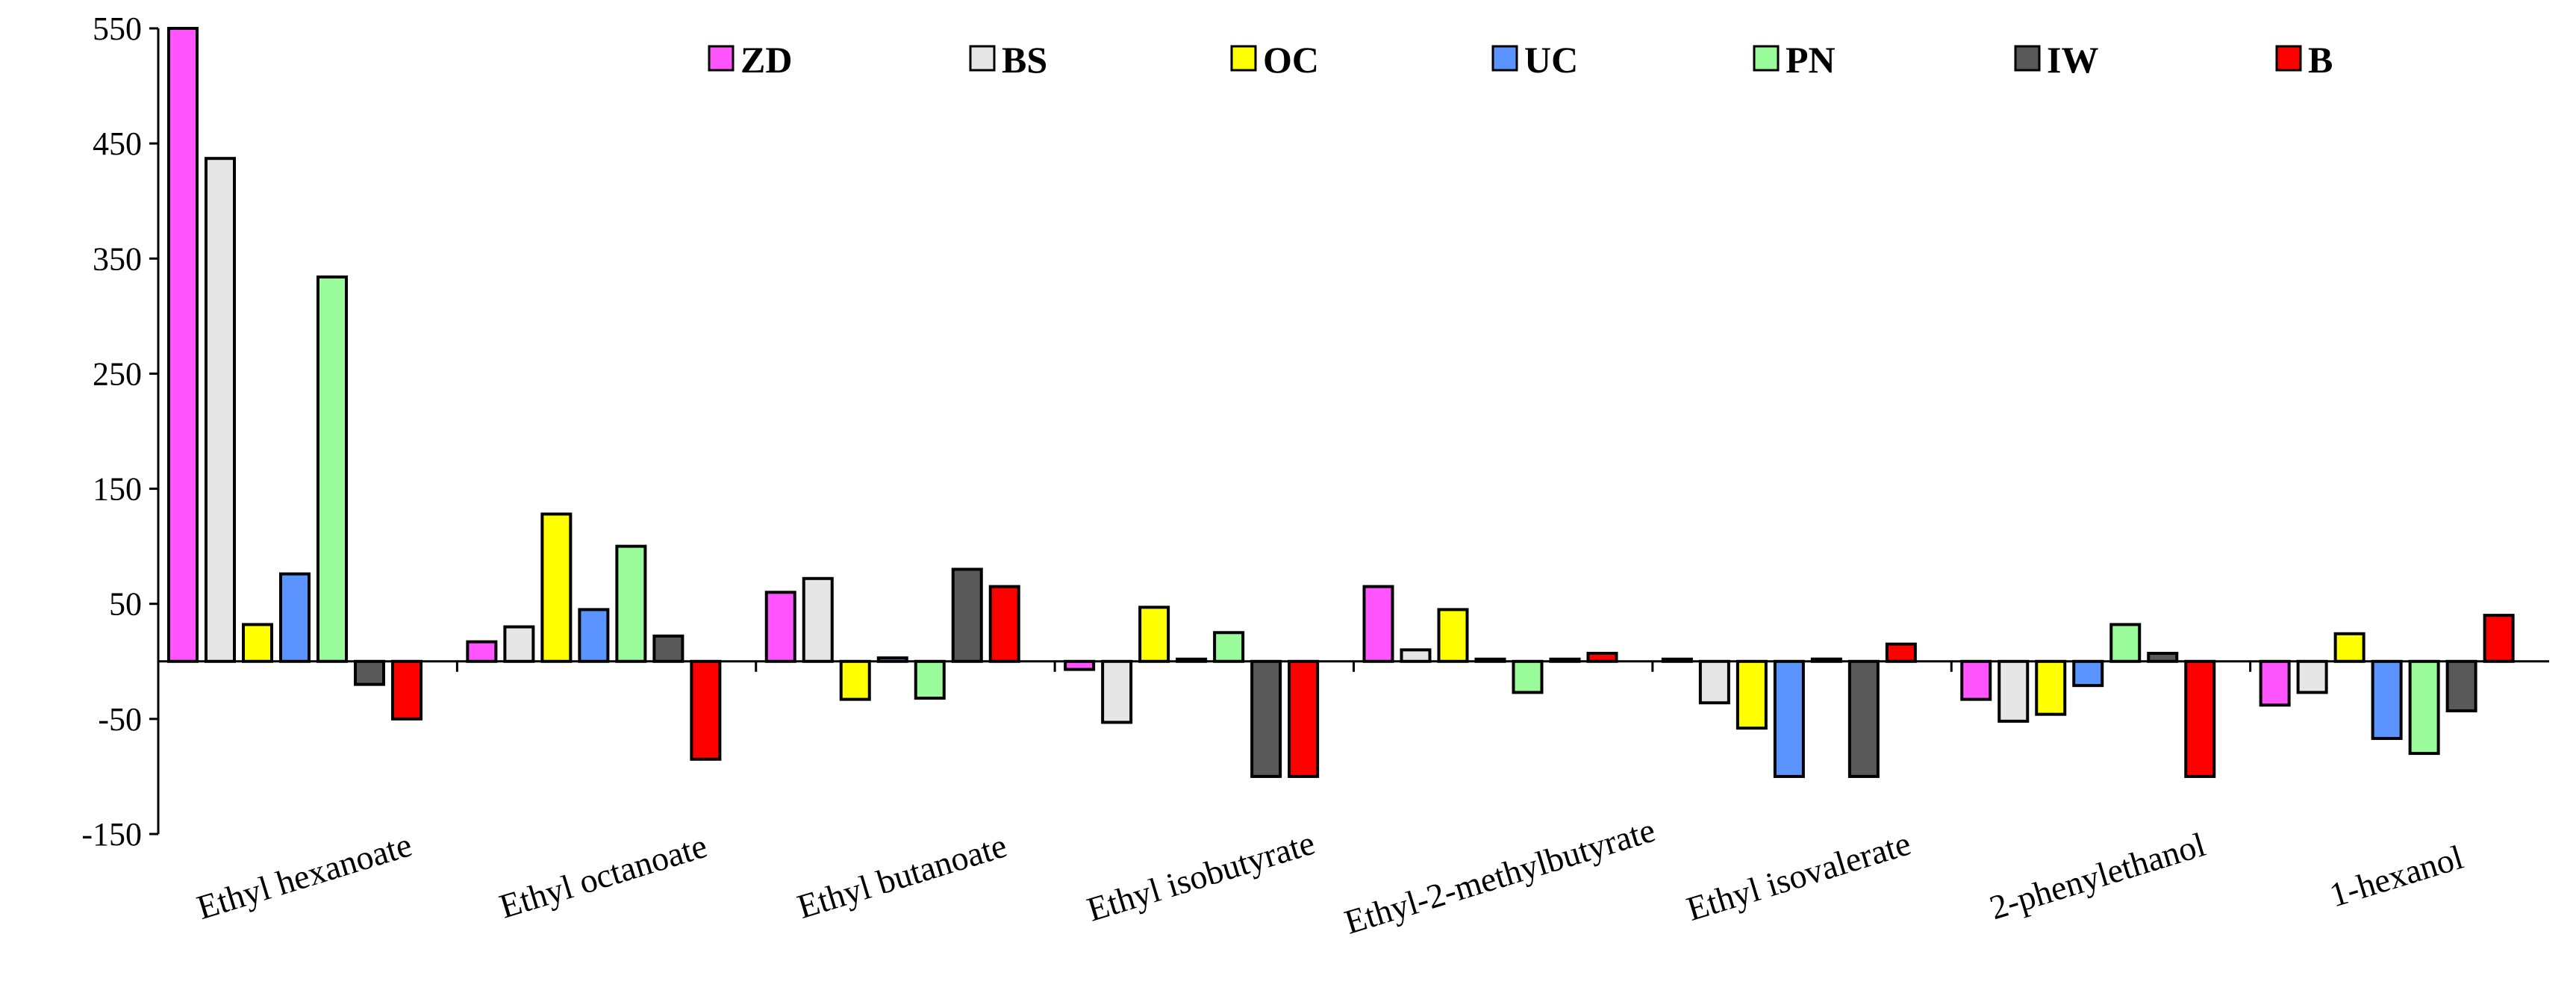  Describe the element at coordinates (125, 604) in the screenshot. I see `y-tick-label: 50` at that location.